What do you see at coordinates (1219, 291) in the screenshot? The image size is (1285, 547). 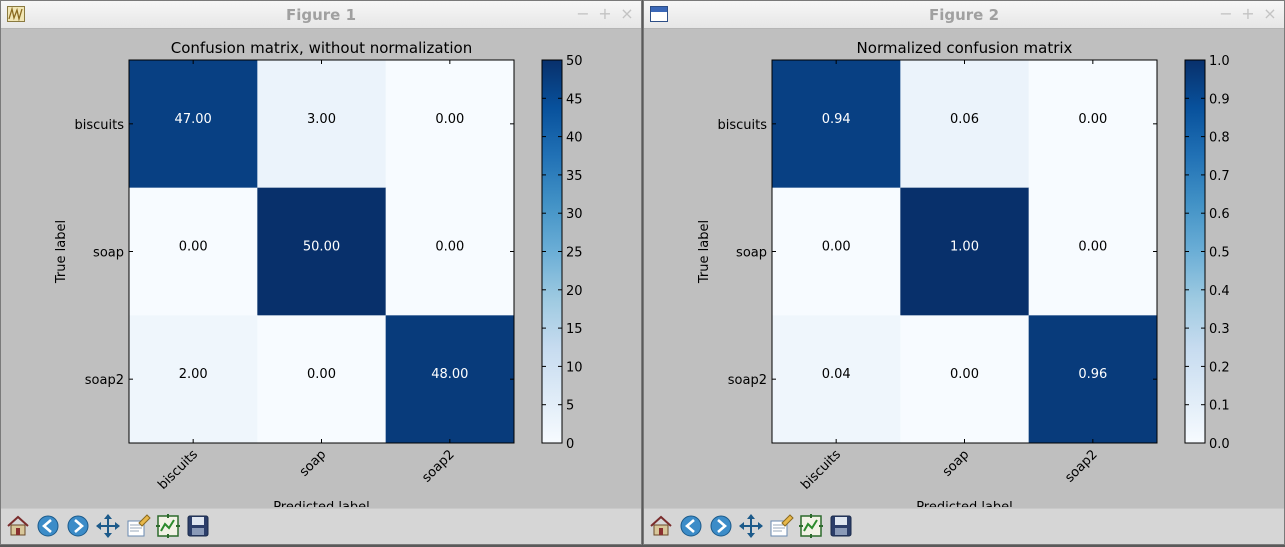 I see `colorbar-tick-label: 0.4` at bounding box center [1219, 291].